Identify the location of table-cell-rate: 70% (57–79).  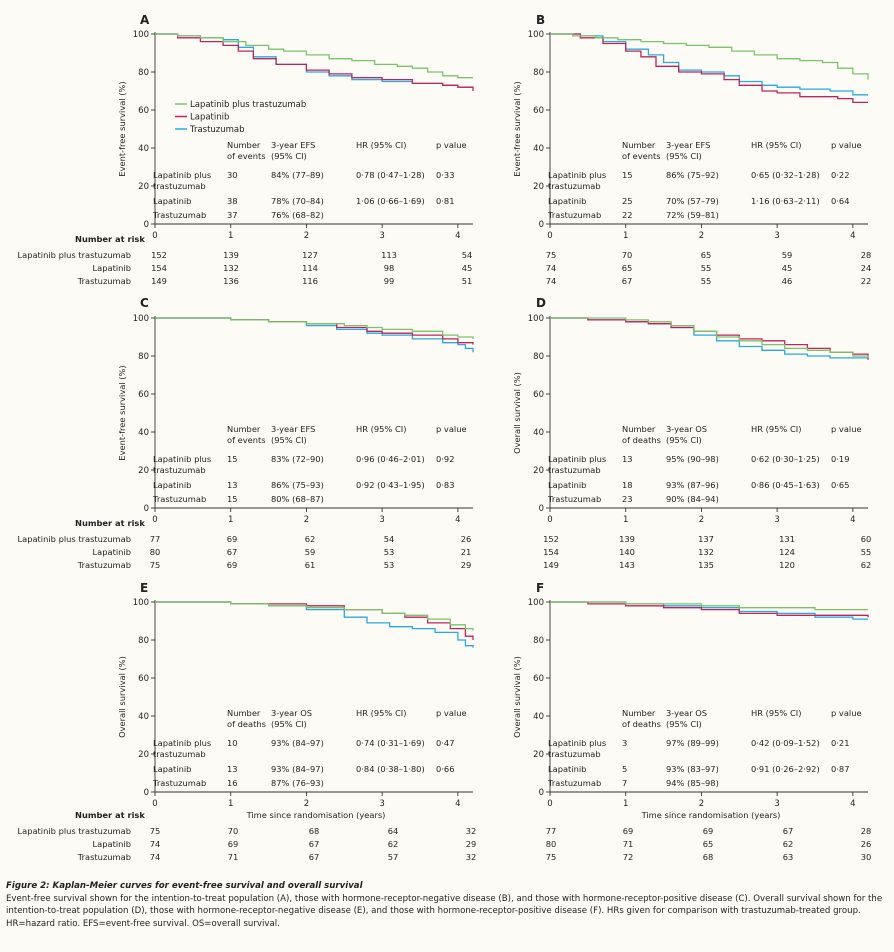
(692, 201).